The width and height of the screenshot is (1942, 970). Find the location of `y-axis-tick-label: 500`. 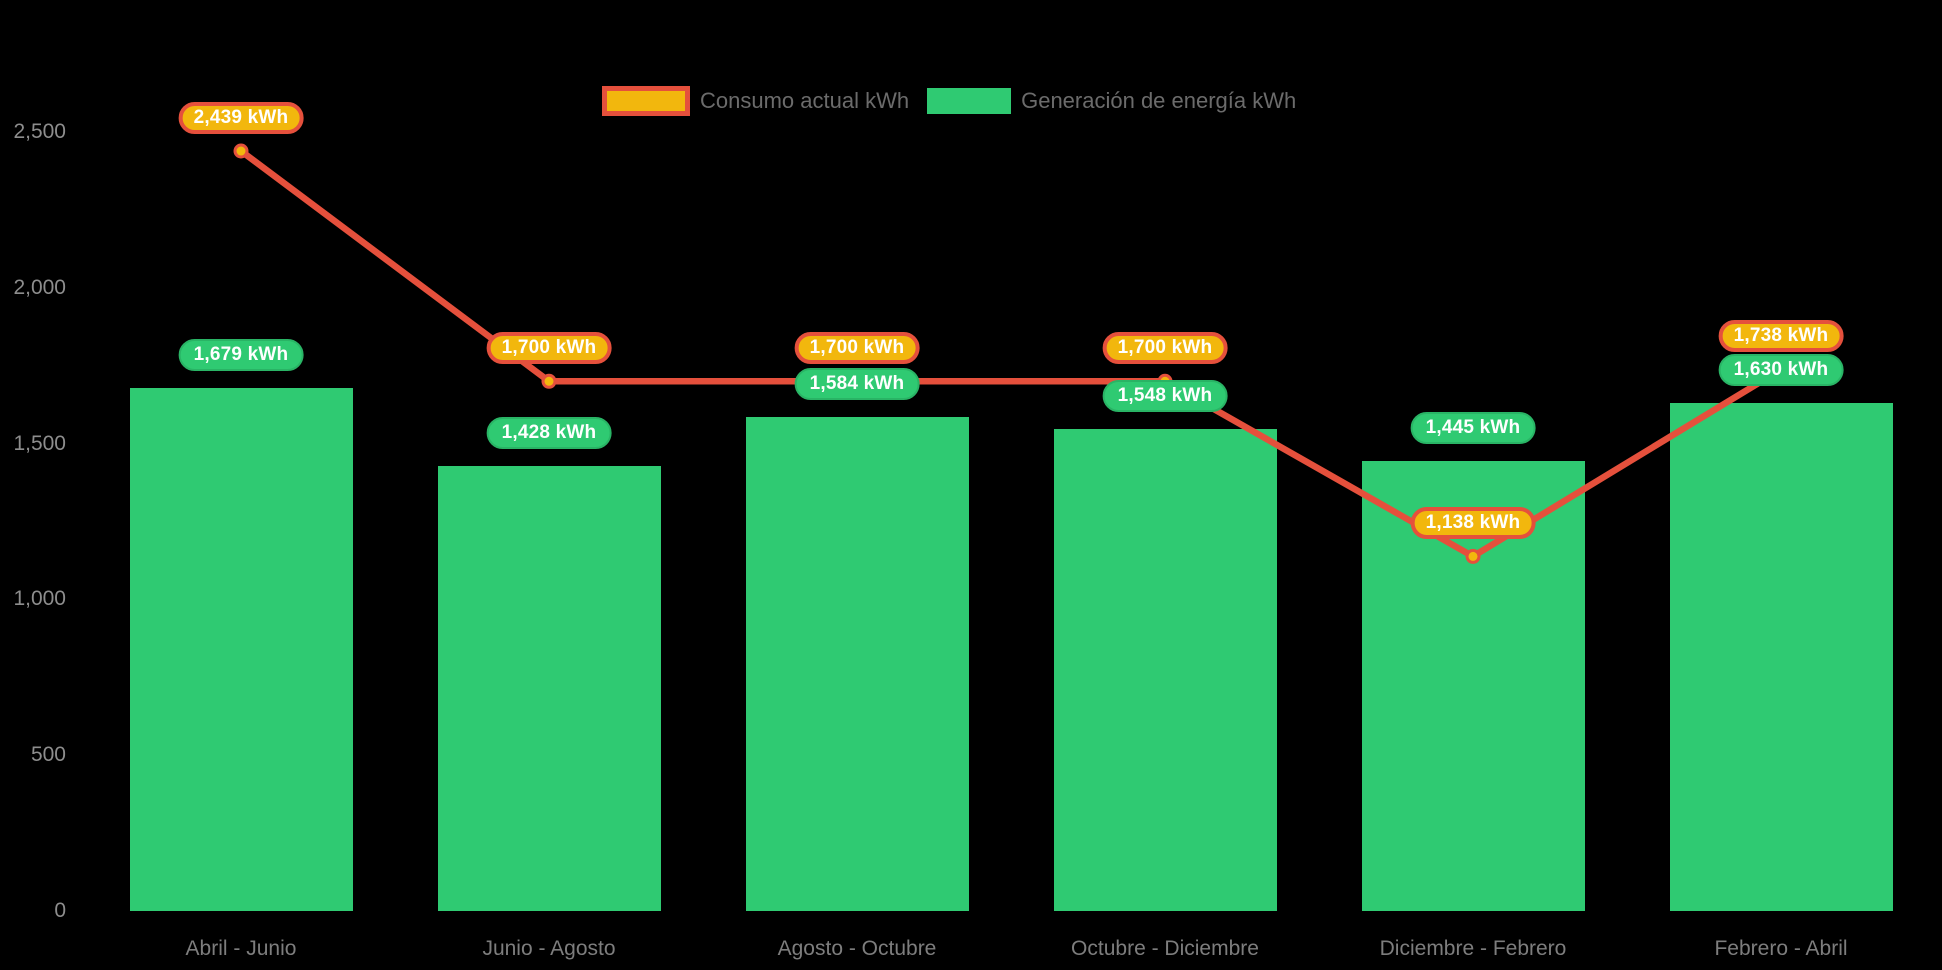

y-axis-tick-label: 500 is located at coordinates (48, 755).